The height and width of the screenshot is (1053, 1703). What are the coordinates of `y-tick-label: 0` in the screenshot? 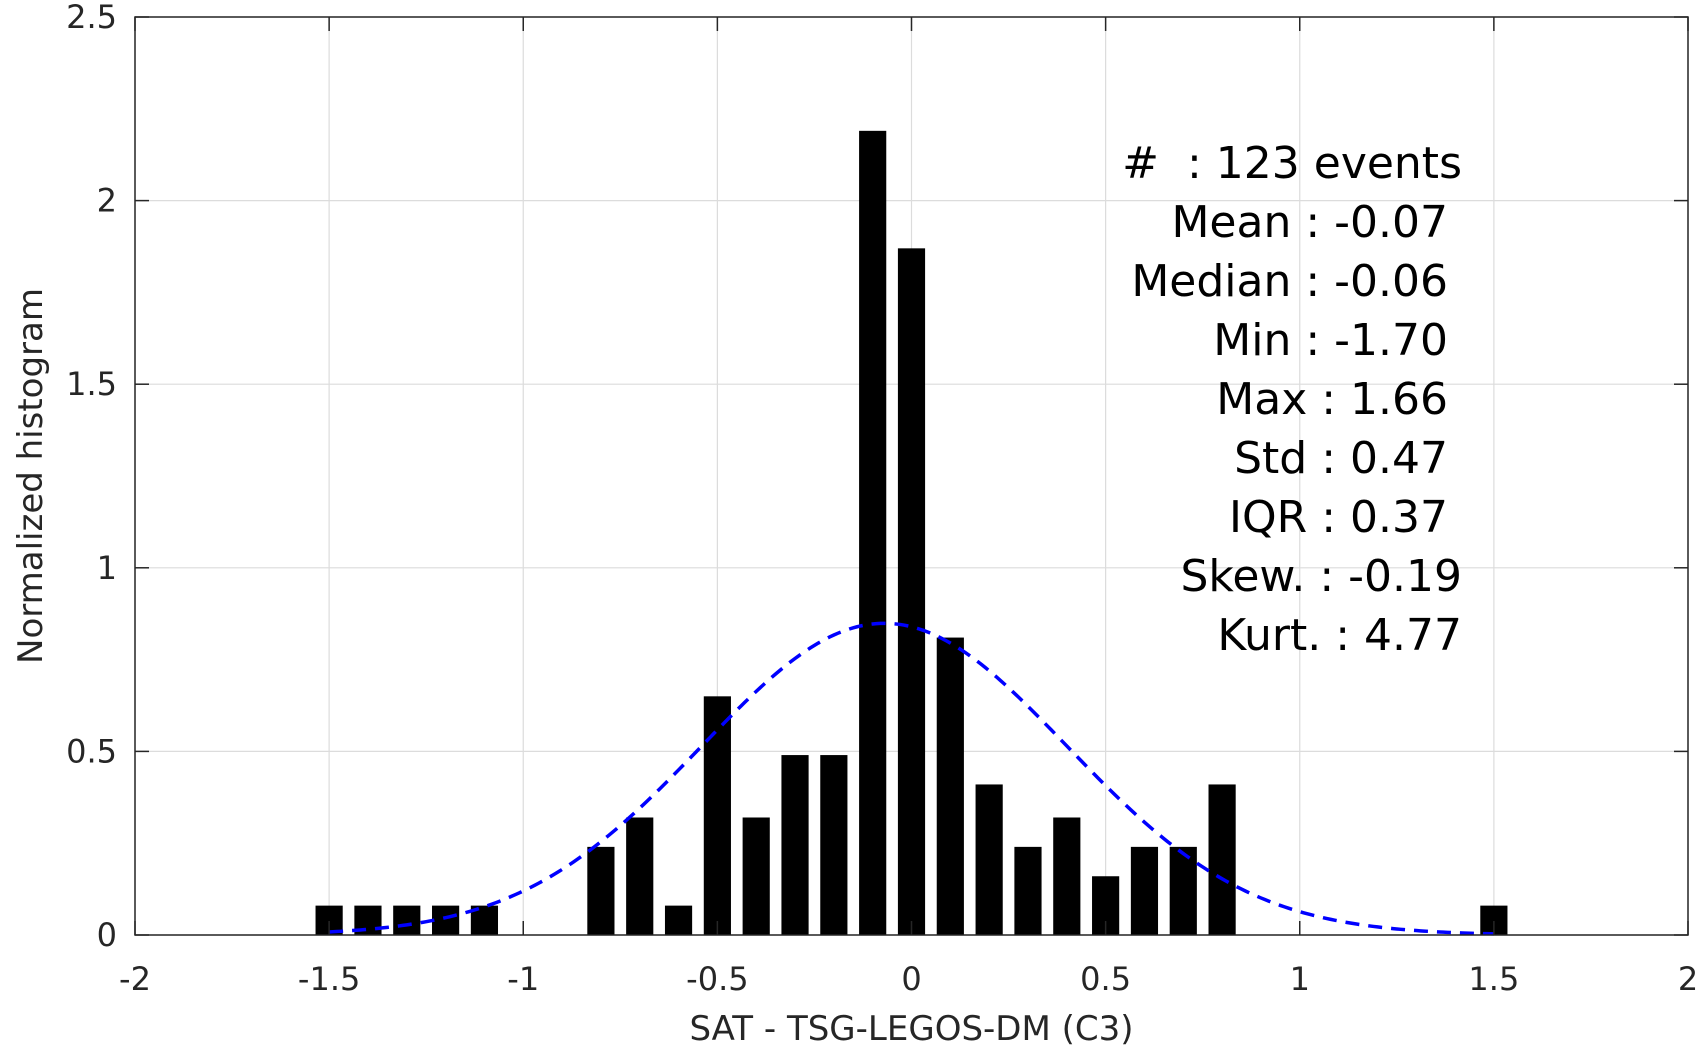 It's located at (107, 935).